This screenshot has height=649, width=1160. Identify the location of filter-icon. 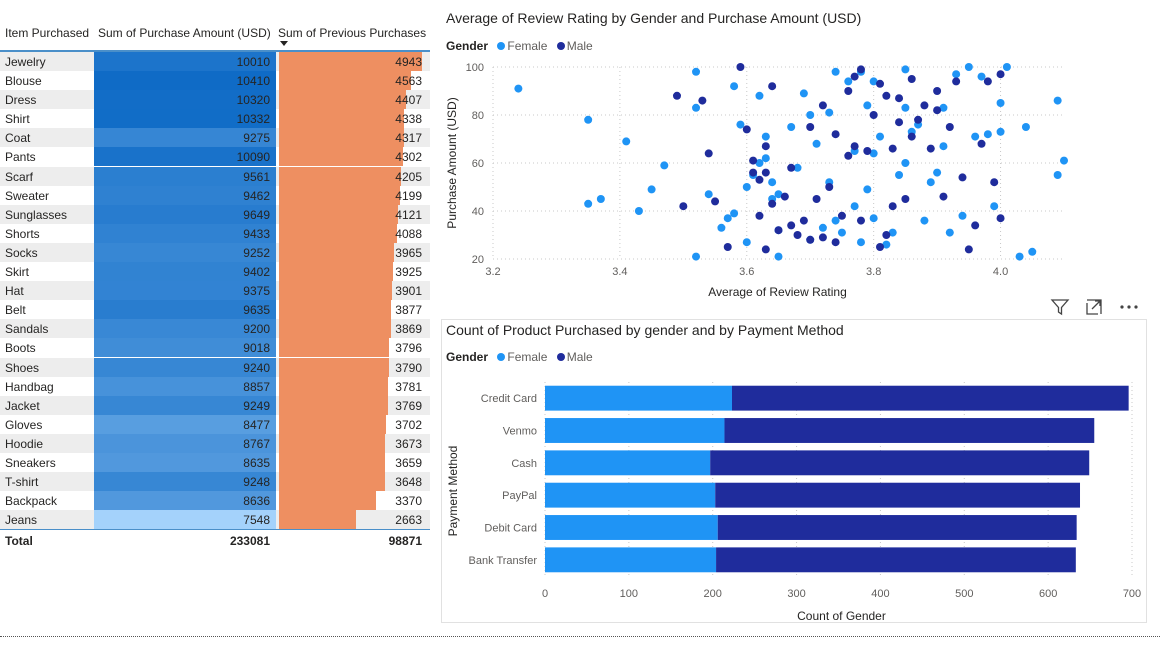
(1060, 307).